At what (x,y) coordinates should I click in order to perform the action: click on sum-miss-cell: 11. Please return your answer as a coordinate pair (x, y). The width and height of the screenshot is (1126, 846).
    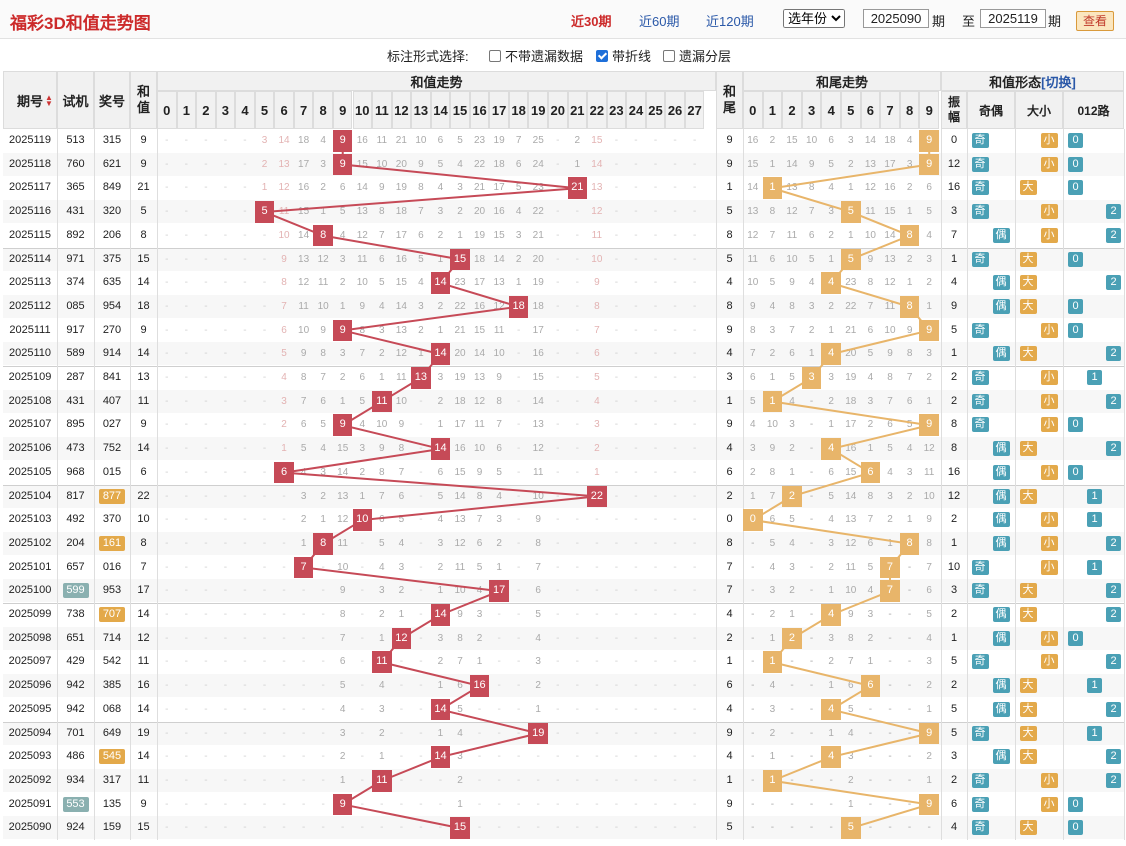
    Looking at the image, I should click on (382, 140).